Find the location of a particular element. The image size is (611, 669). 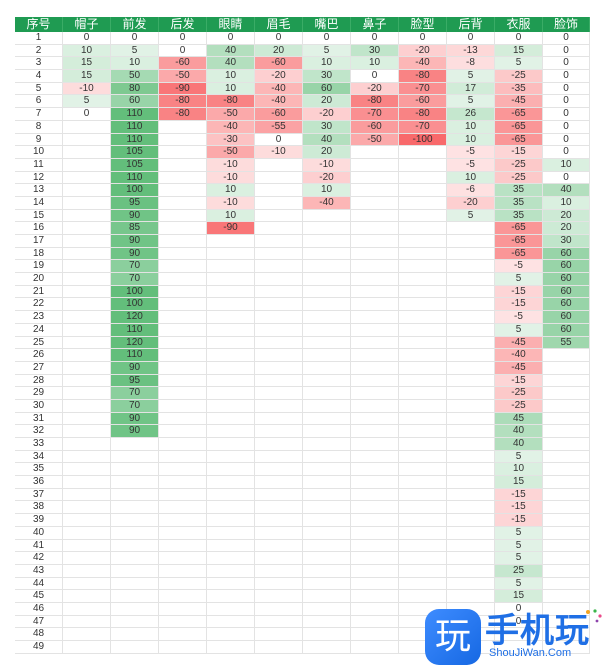

table-cell: 110 is located at coordinates (135, 114).